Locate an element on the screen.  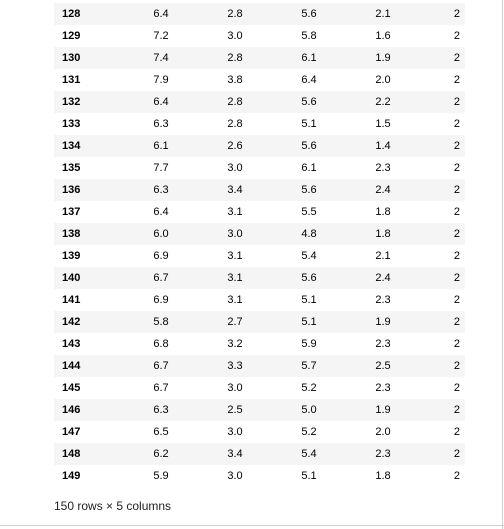
table-row: 149 5.9 3.0 5.1 1.8 2 is located at coordinates (259, 476).